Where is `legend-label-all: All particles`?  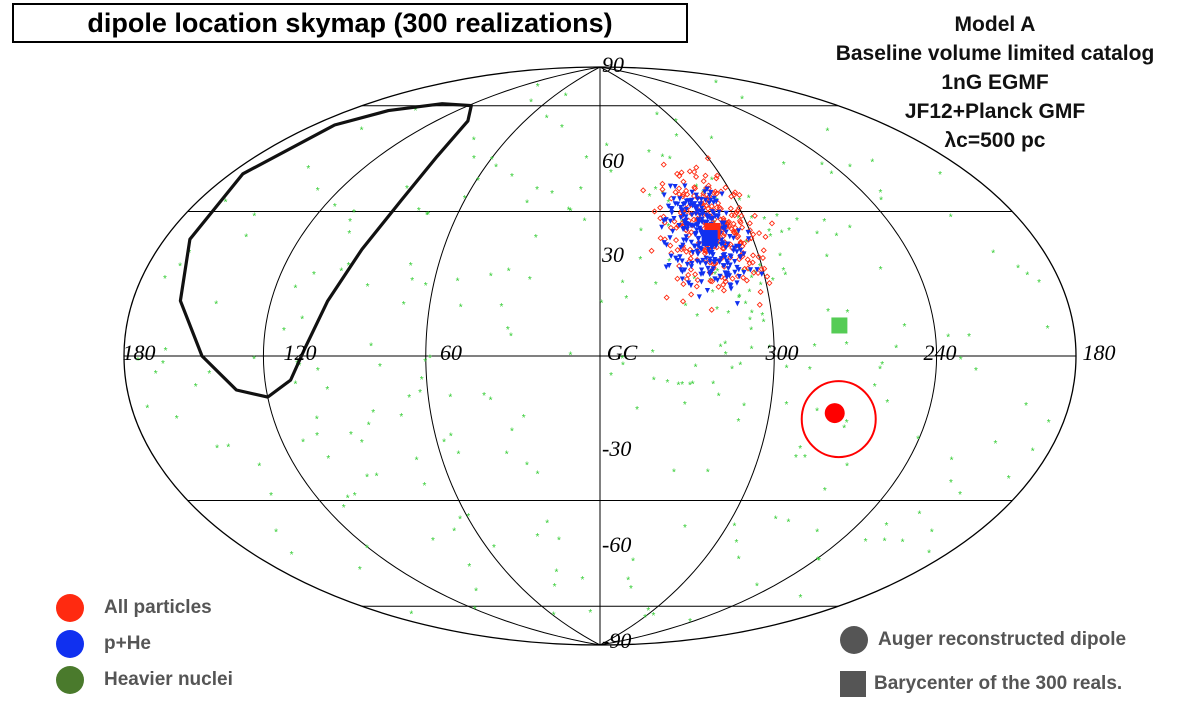
legend-label-all: All particles is located at coordinates (158, 607).